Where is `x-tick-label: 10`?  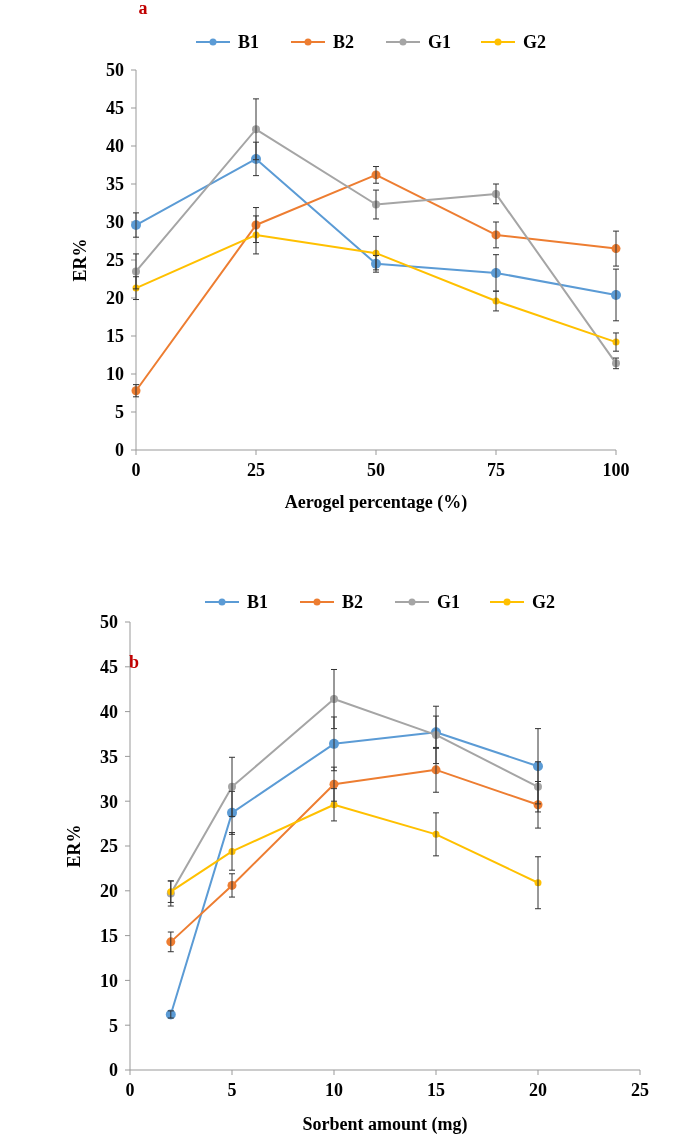 x-tick-label: 10 is located at coordinates (334, 1090).